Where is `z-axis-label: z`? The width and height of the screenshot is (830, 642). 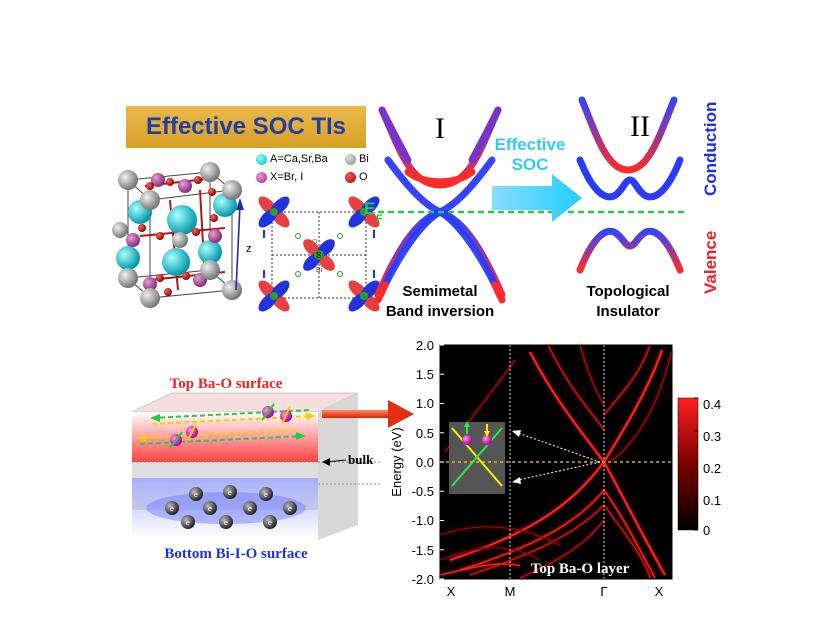 z-axis-label: z is located at coordinates (249, 249).